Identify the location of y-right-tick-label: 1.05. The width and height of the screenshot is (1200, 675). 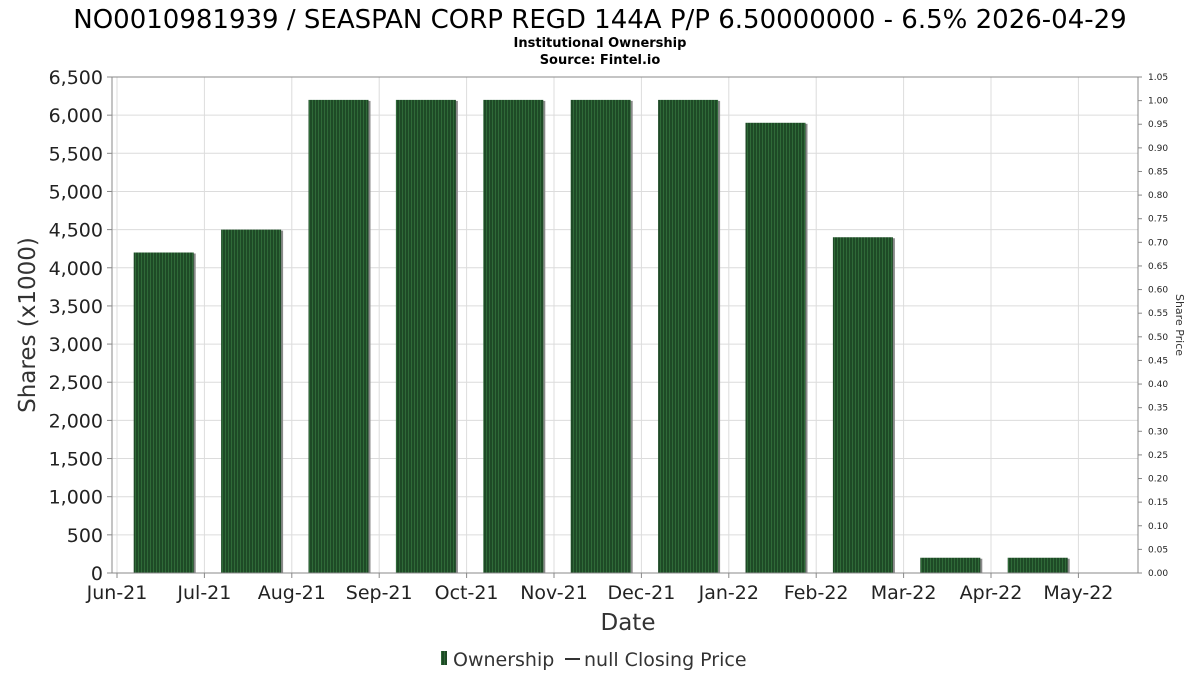
(1158, 78).